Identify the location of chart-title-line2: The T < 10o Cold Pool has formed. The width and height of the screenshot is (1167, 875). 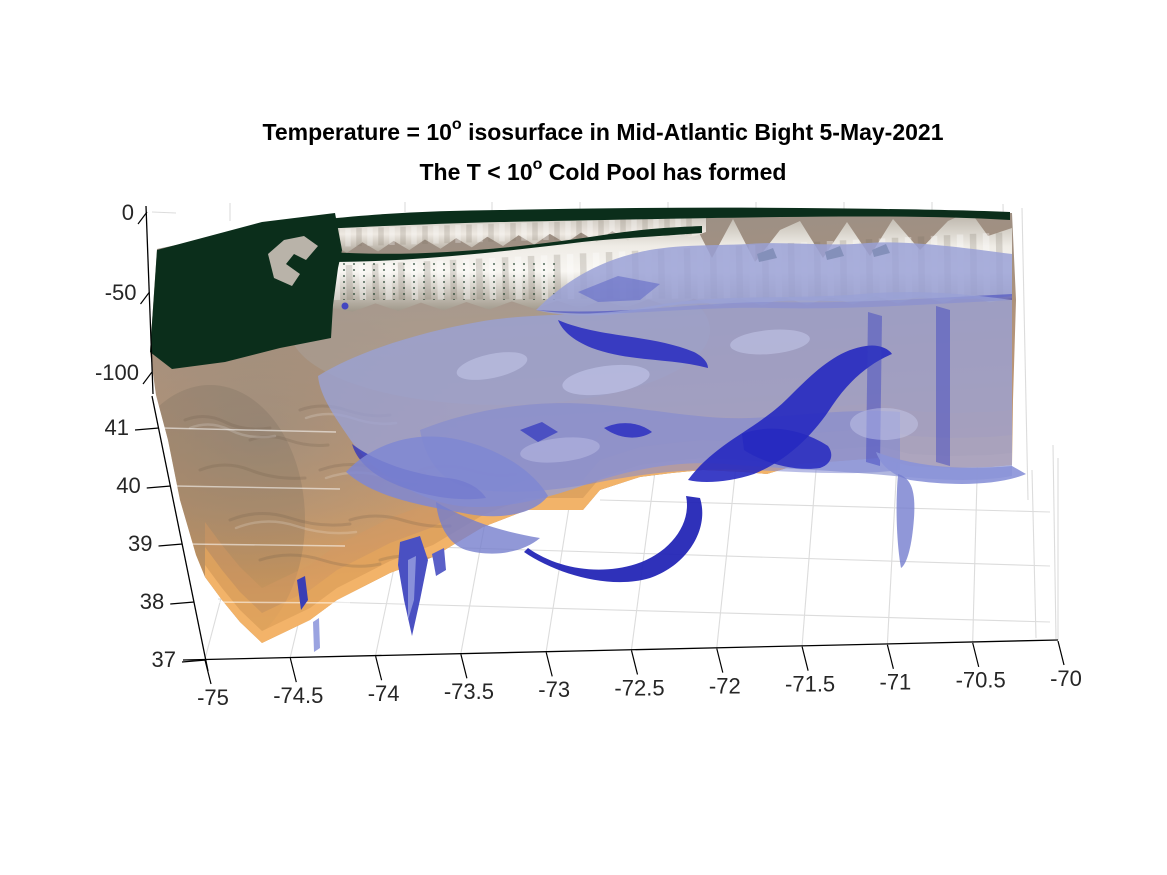
(603, 170).